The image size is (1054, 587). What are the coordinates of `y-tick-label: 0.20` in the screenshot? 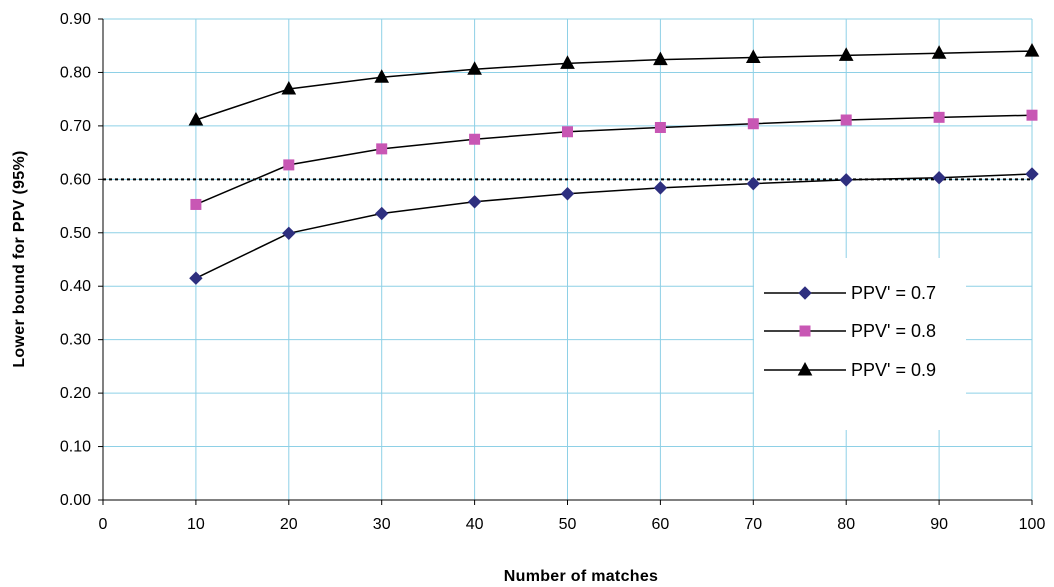 It's located at (75, 393).